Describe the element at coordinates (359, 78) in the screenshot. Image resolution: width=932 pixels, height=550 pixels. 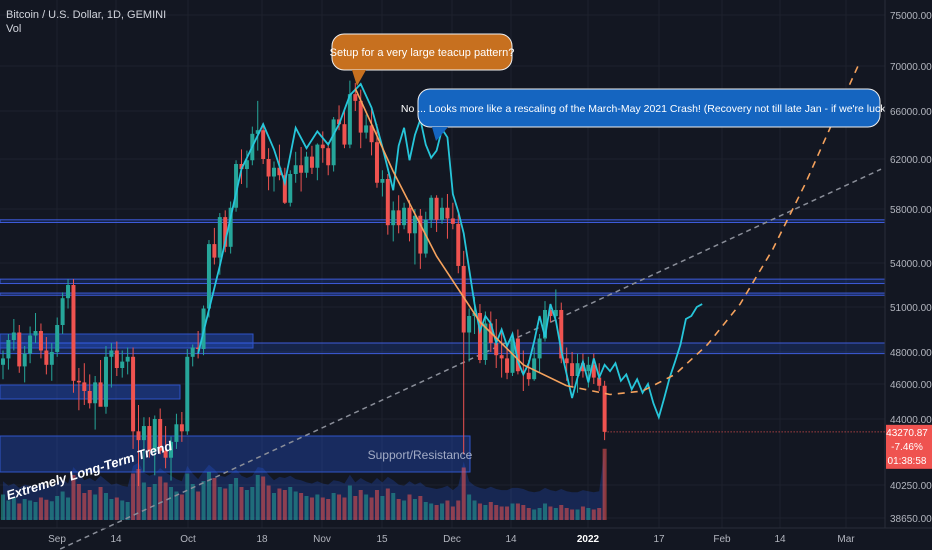
I see `callout-pointer` at that location.